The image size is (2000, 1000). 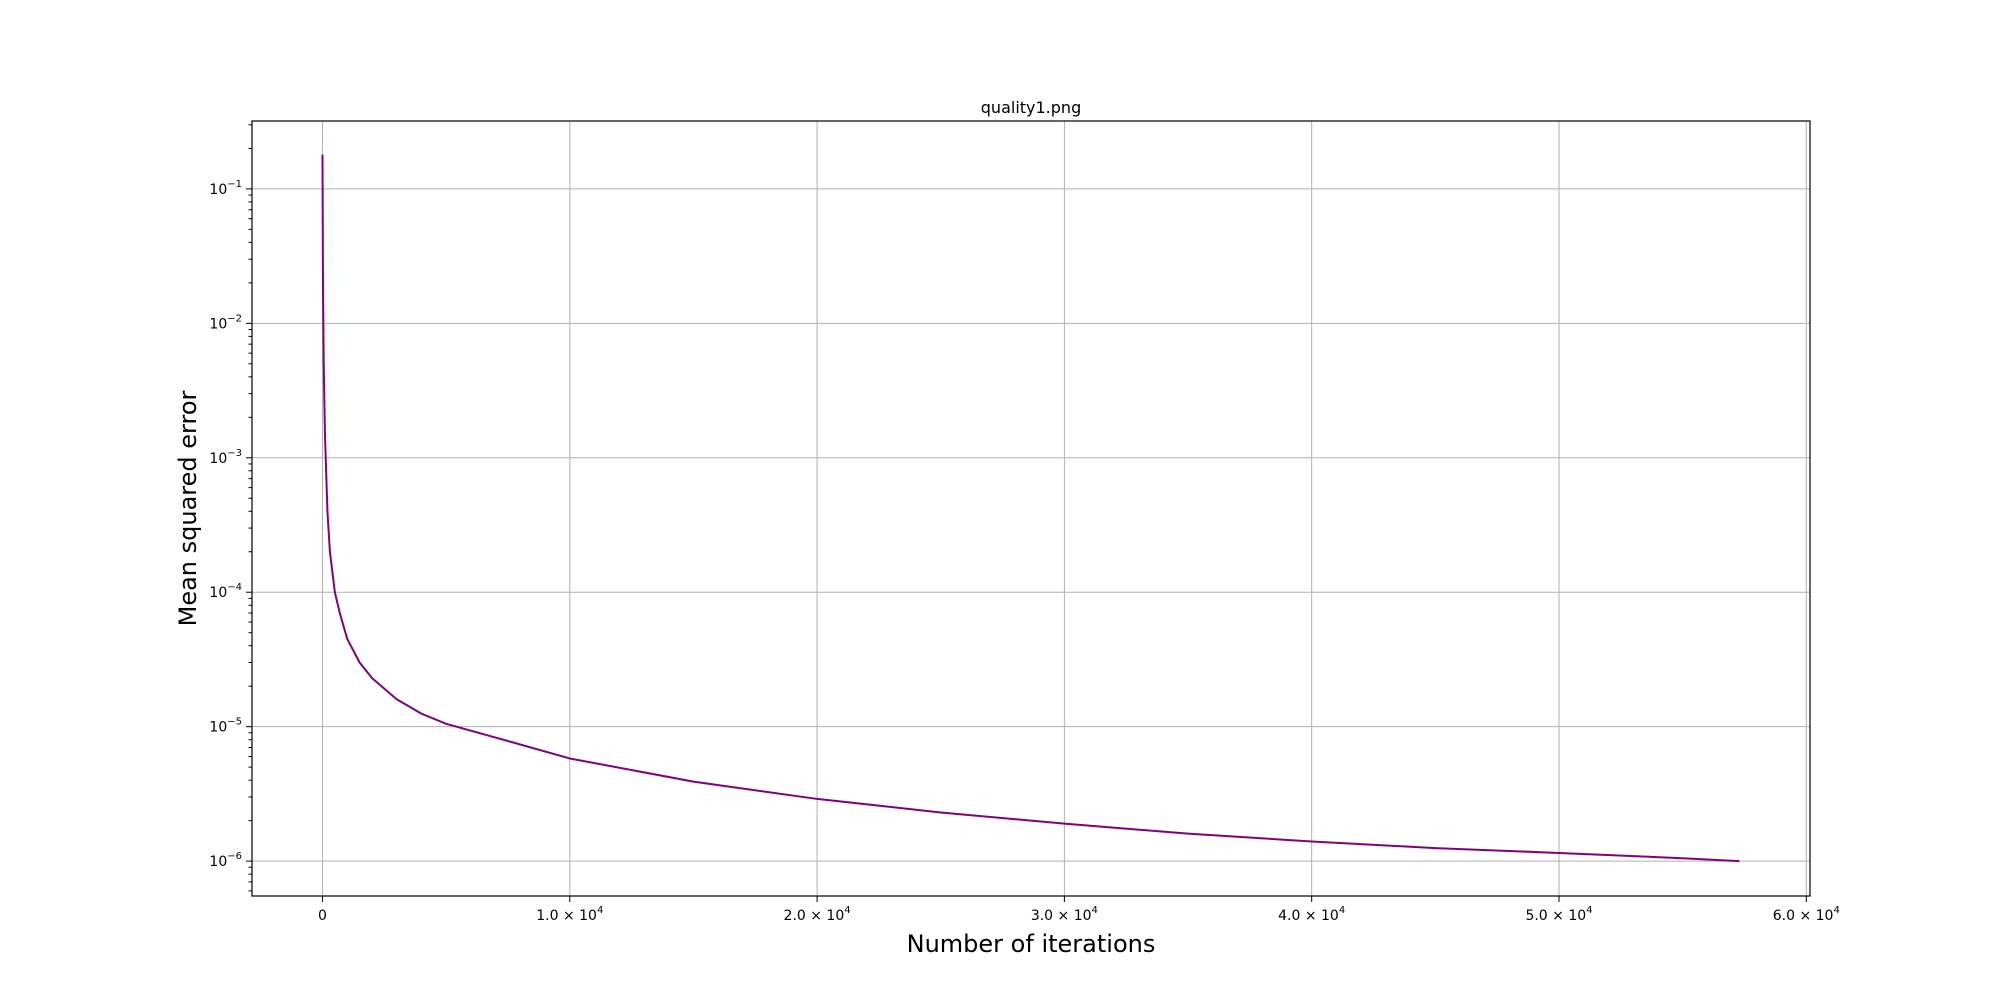 I want to click on x-tick-label: 3.0 × 104, so click(x=1064, y=914).